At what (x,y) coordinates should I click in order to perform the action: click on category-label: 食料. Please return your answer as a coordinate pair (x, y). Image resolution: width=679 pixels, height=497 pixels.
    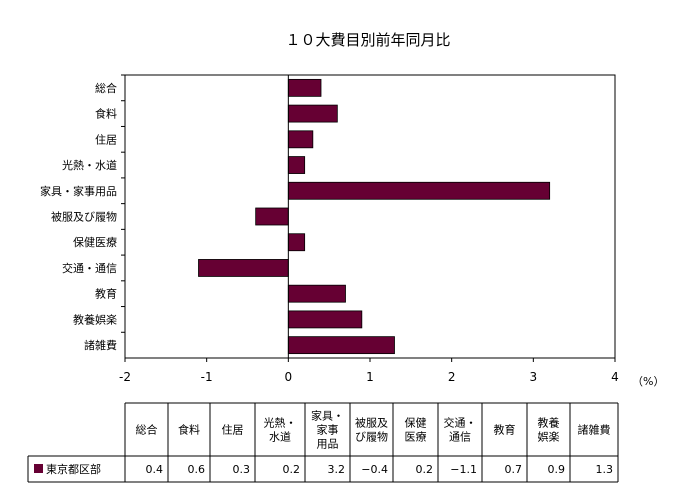
    Looking at the image, I should click on (106, 114).